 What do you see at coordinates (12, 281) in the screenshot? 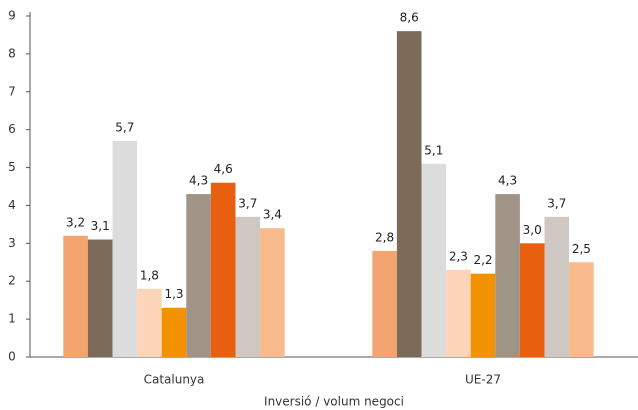
I see `y-tick-label: 2` at bounding box center [12, 281].